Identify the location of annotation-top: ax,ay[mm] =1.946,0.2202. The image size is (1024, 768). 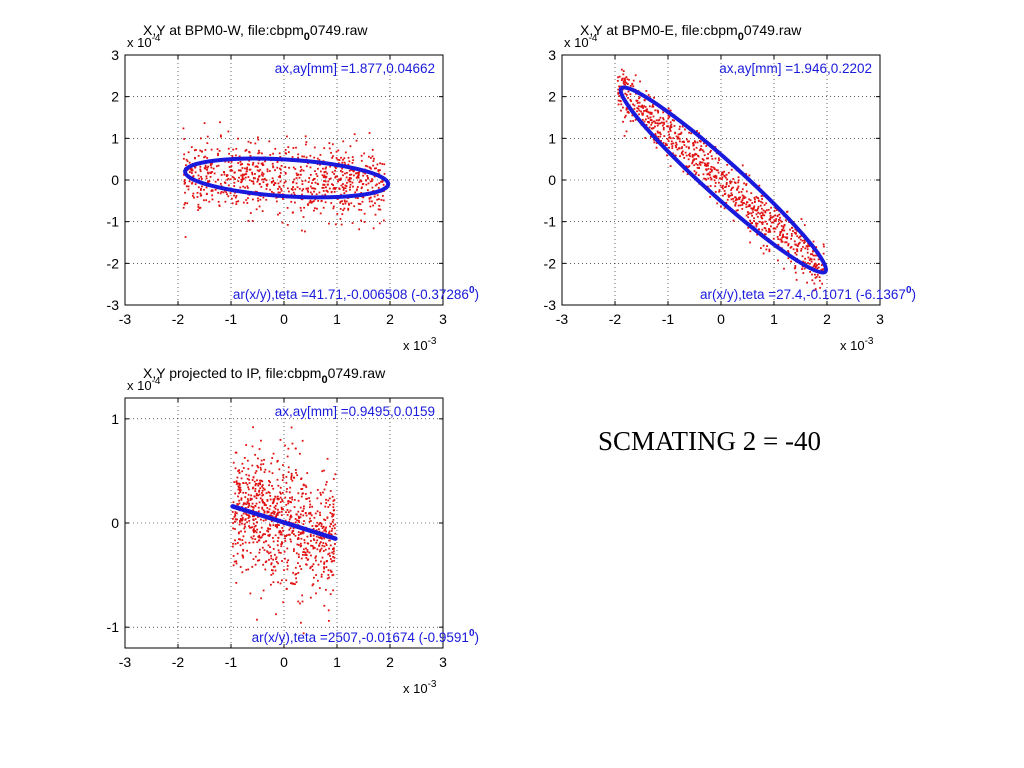
(795, 68).